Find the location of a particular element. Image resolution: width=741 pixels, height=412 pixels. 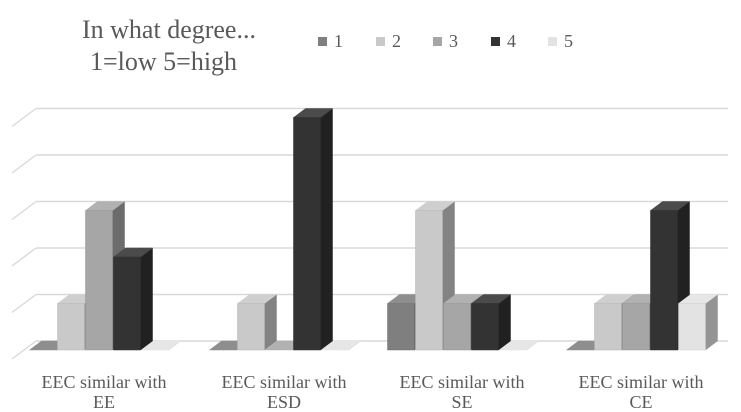

legend-label: 3 is located at coordinates (453, 41).